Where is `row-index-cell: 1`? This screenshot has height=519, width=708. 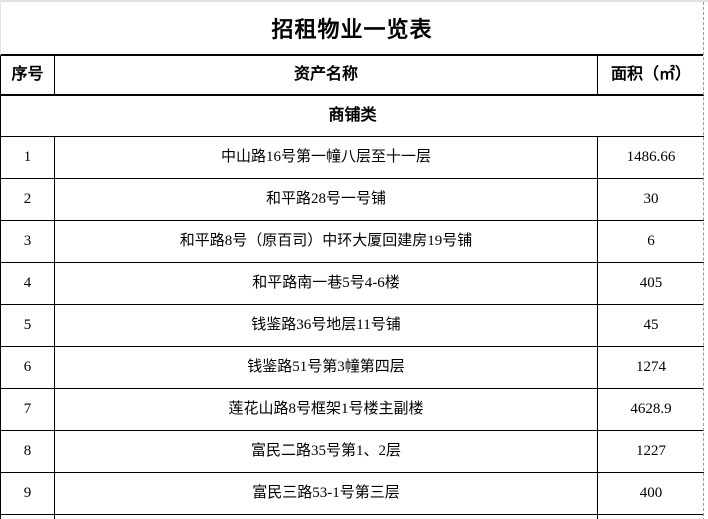 row-index-cell: 1 is located at coordinates (28, 157).